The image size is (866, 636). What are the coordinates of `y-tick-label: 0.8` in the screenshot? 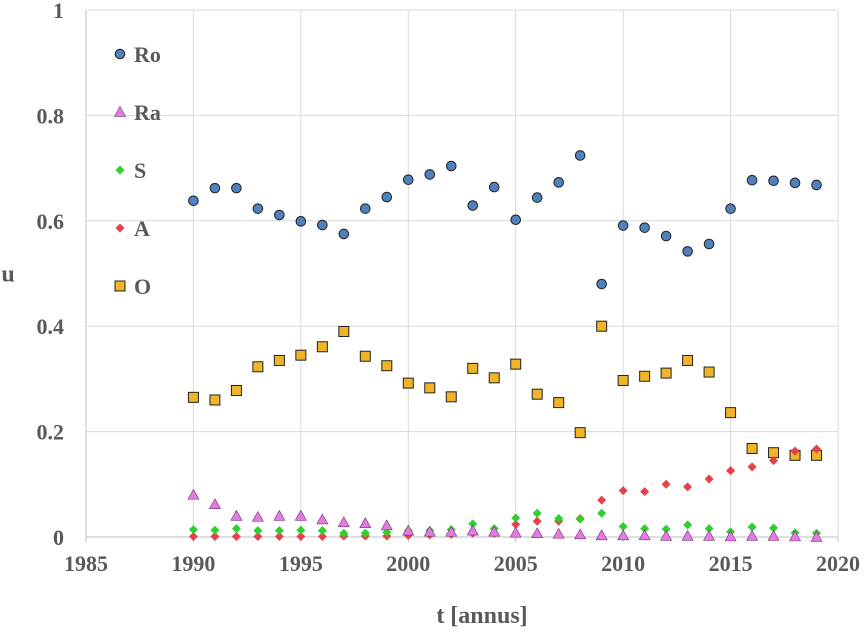 It's located at (51, 115).